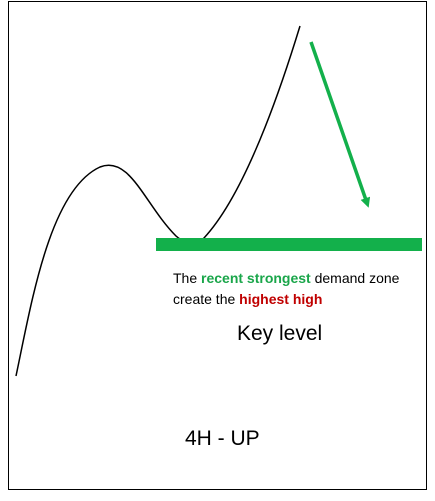 The image size is (435, 501). What do you see at coordinates (256, 278) in the screenshot?
I see `recent-strongest-highlight: recent strongest` at bounding box center [256, 278].